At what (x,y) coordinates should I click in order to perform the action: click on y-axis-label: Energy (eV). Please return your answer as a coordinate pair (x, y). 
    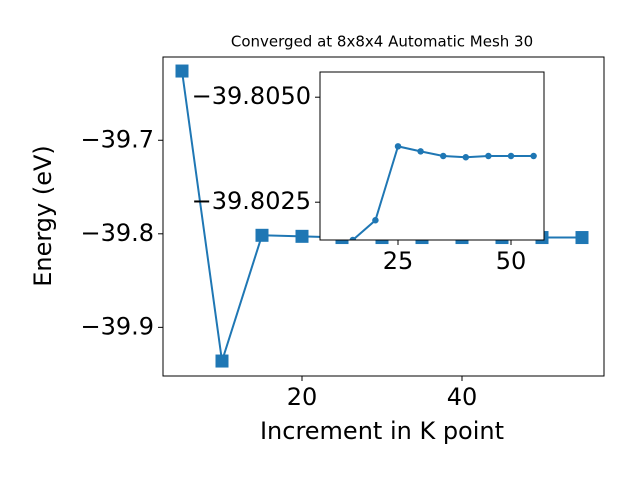
    Looking at the image, I should click on (43, 216).